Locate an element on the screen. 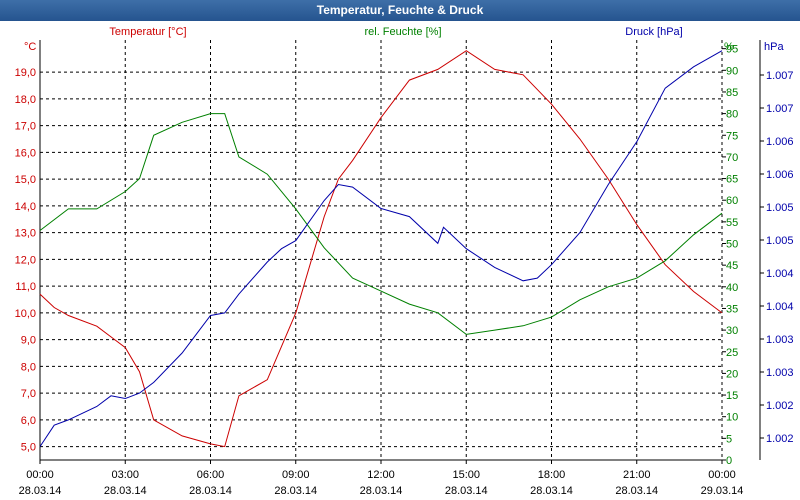 The height and width of the screenshot is (500, 800). x-tick-date: 29.03.14 is located at coordinates (722, 491).